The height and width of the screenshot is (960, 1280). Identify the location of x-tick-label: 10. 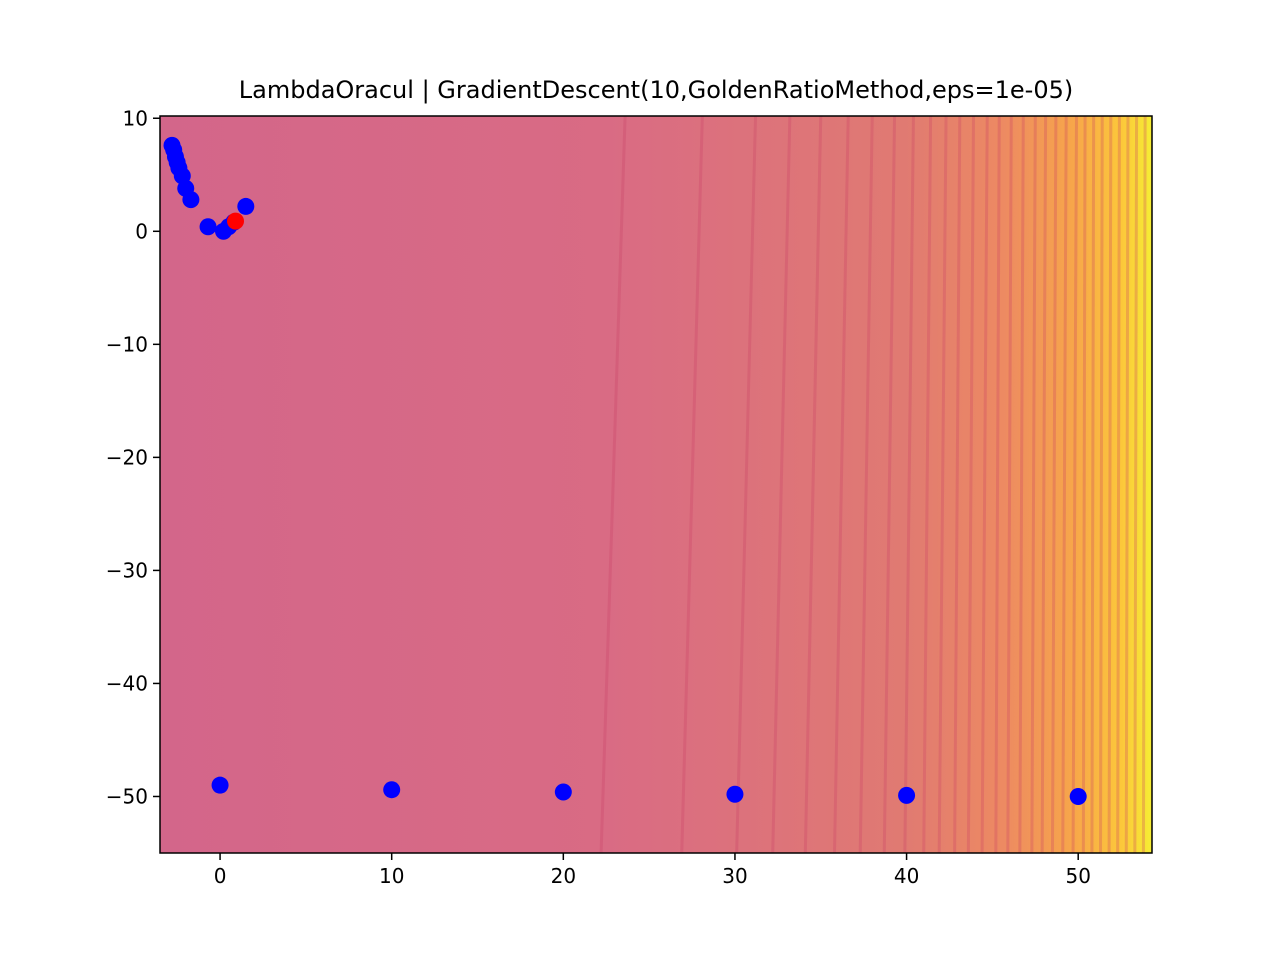
(391, 876).